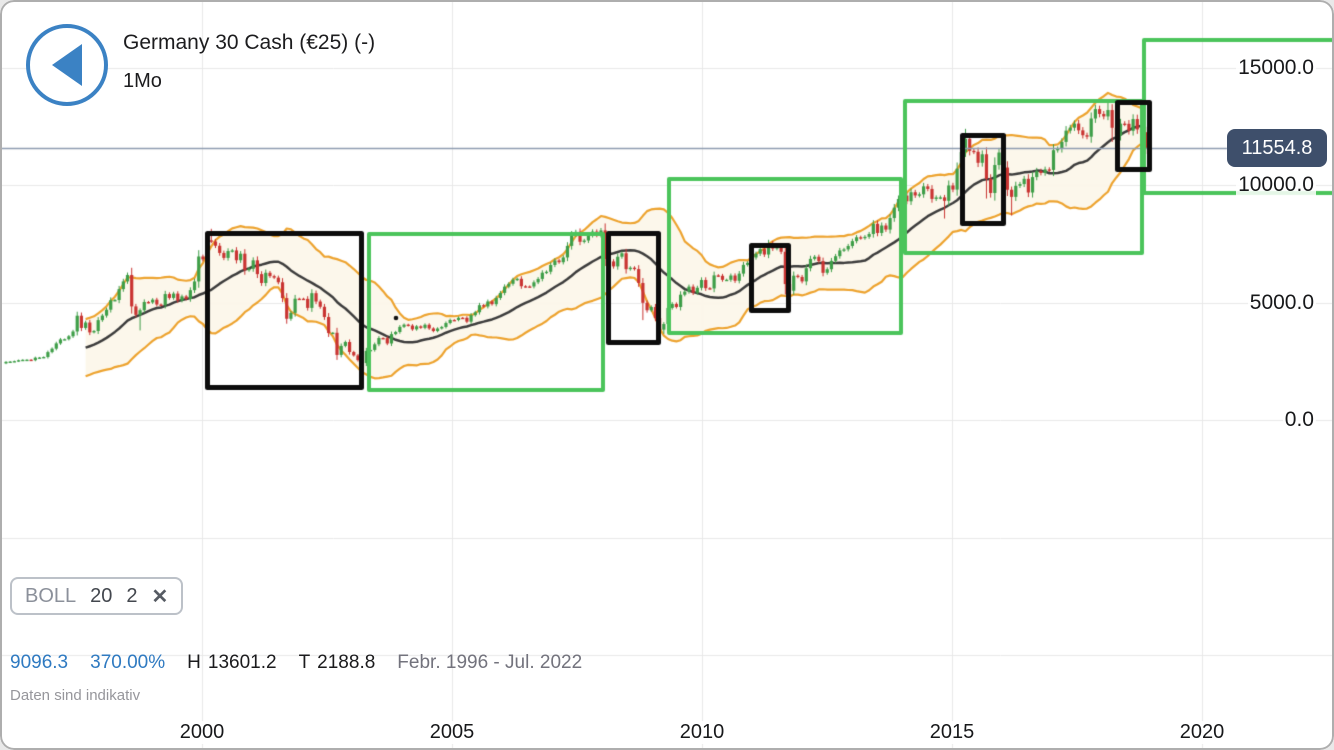  Describe the element at coordinates (1299, 420) in the screenshot. I see `y-axis-tick: 0.0` at that location.